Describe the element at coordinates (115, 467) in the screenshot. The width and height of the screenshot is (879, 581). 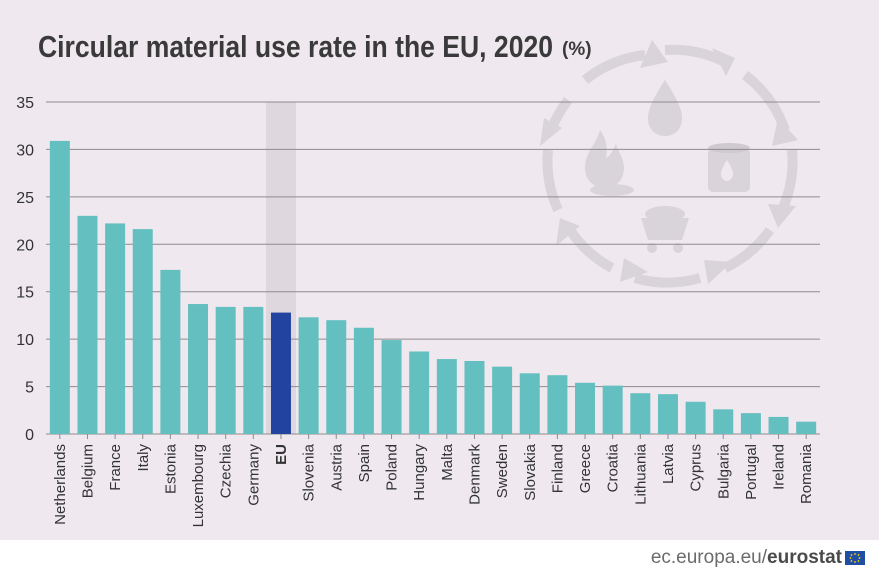
I see `x-tick-label: France` at that location.